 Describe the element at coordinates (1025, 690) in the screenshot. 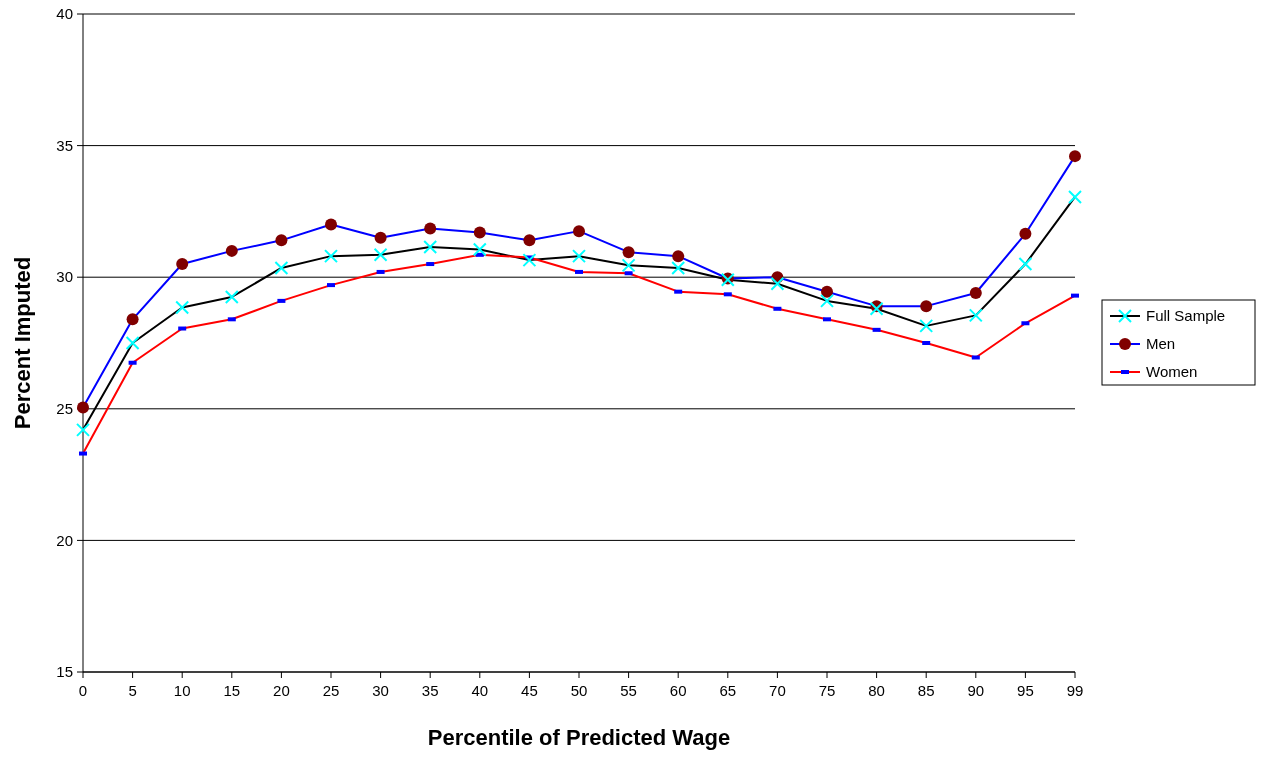

I see `x-tick-label: 95` at that location.